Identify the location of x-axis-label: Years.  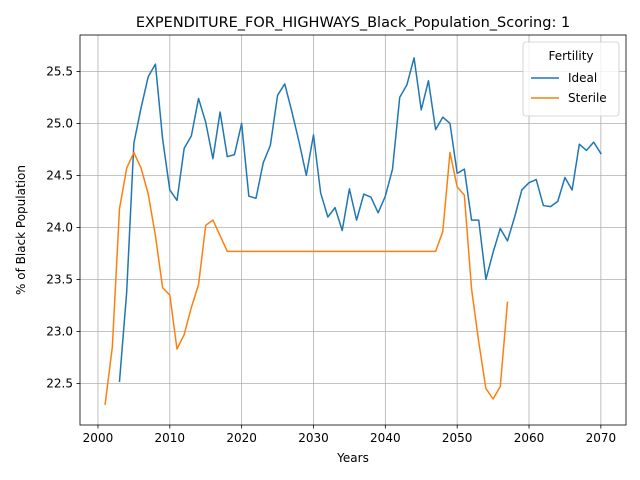
(352, 458).